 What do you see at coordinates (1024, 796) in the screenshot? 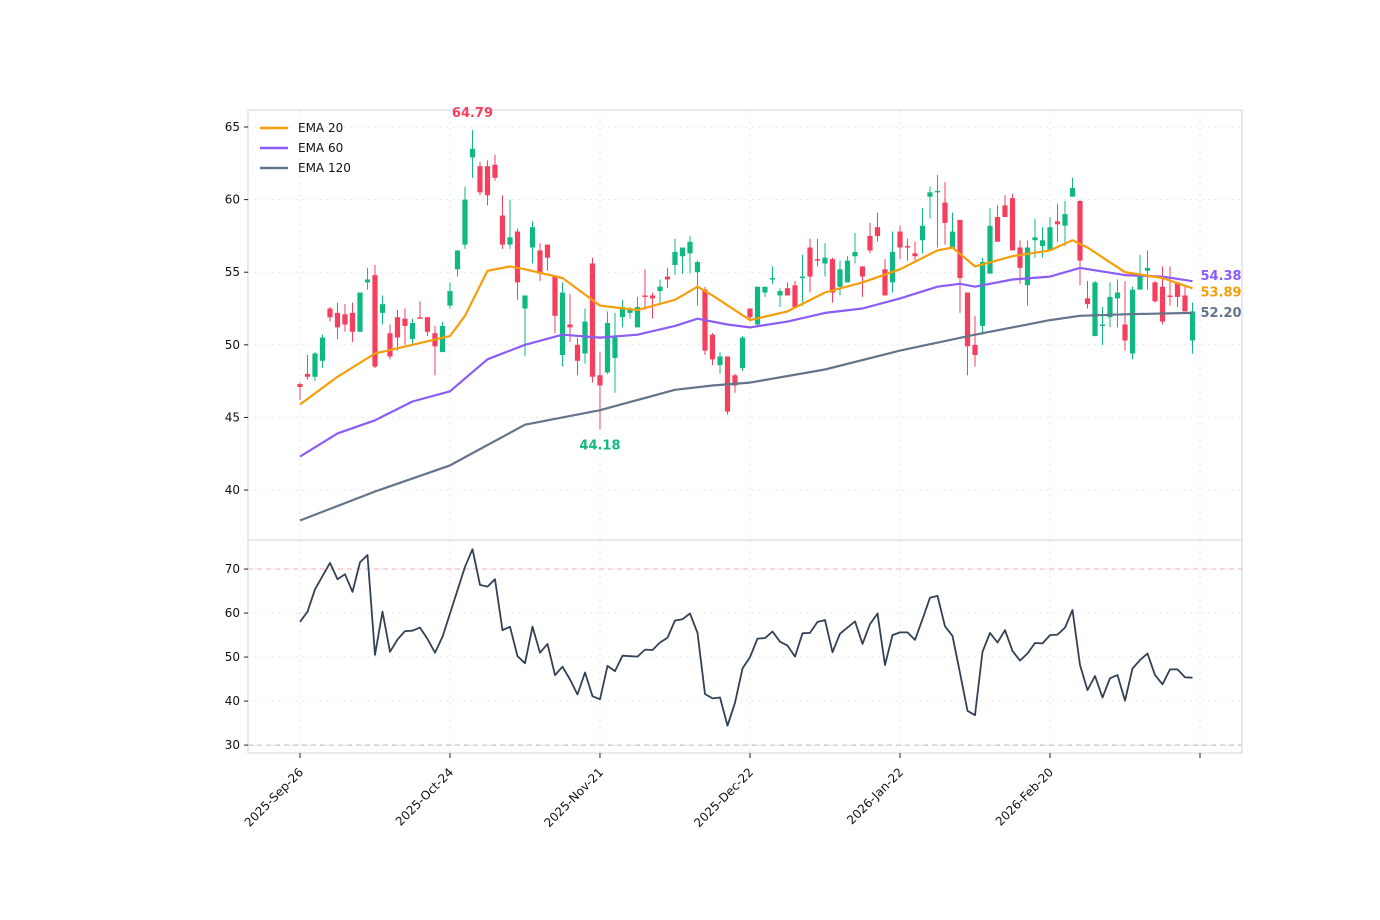
I see `x-tick-label: 2026-Feb-20` at bounding box center [1024, 796].